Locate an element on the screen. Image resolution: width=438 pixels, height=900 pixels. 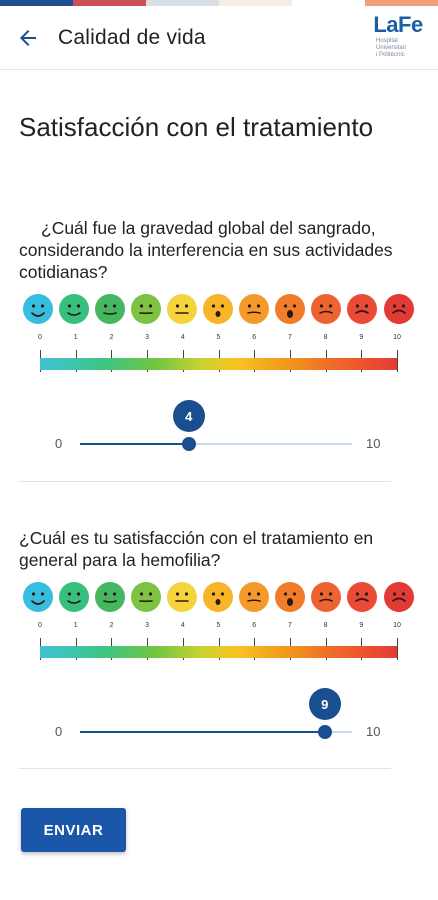
satisfaction-slider: 0 10 9 is located at coordinates (219, 728).